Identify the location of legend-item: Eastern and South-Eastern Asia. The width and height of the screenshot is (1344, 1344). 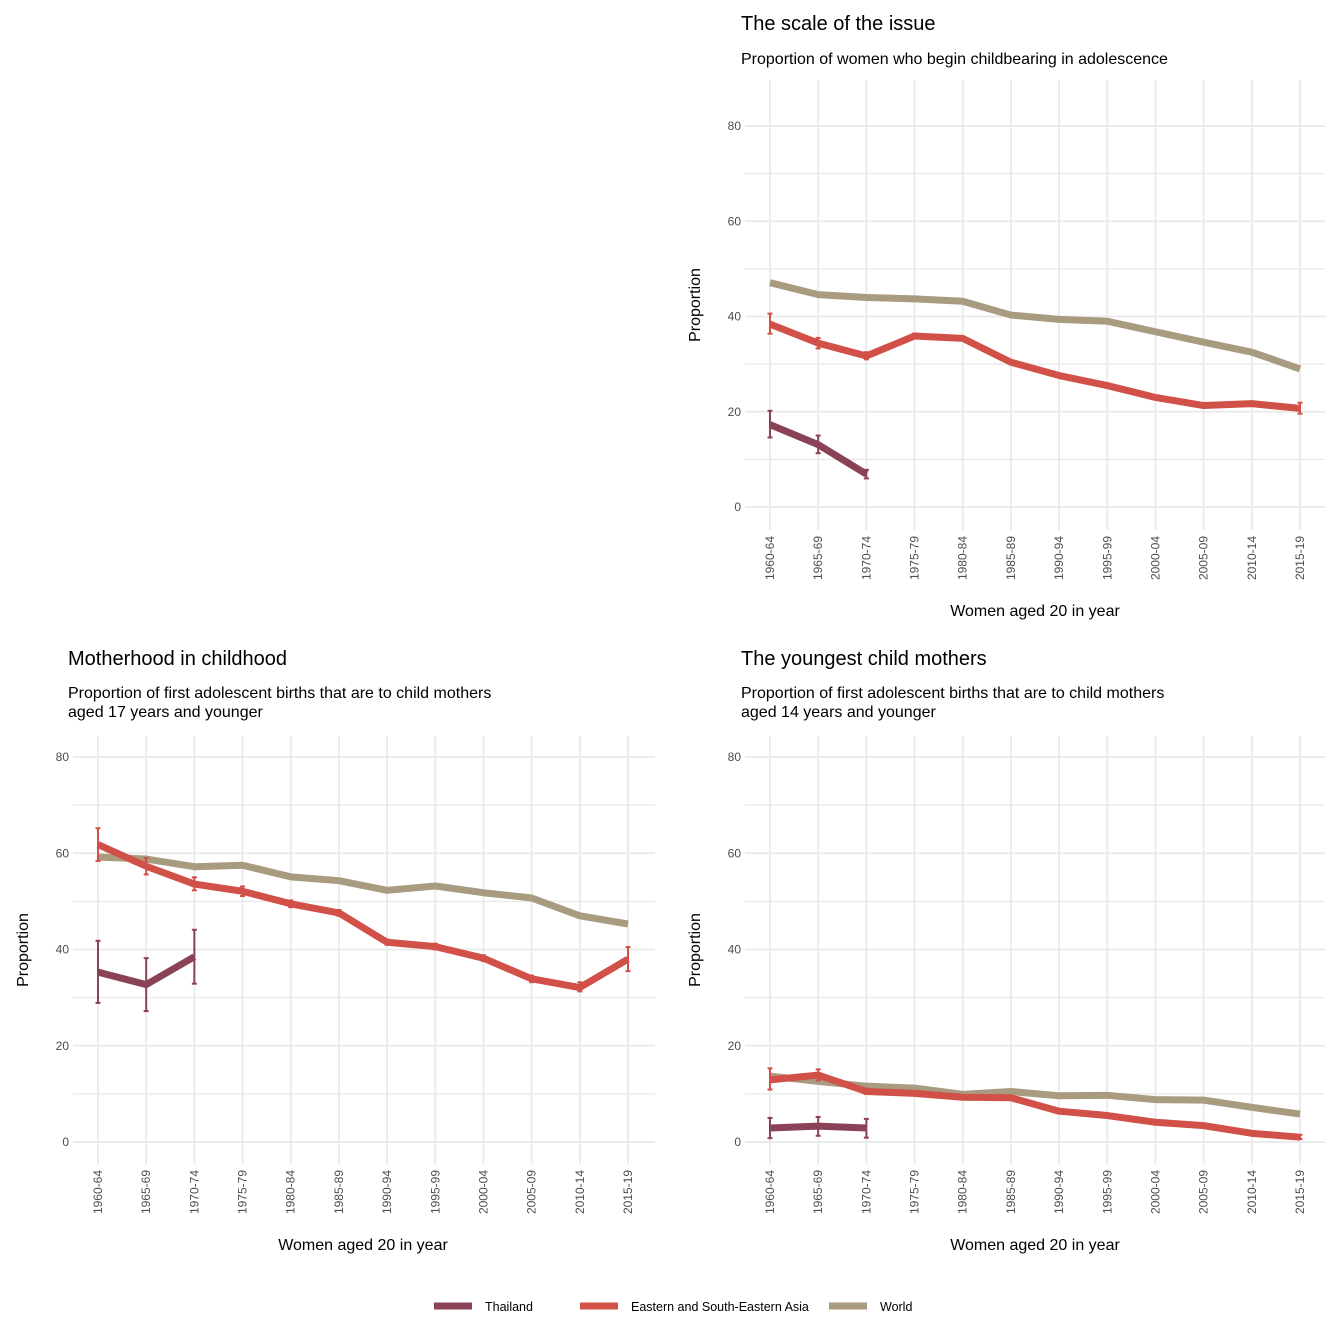
(694, 1307).